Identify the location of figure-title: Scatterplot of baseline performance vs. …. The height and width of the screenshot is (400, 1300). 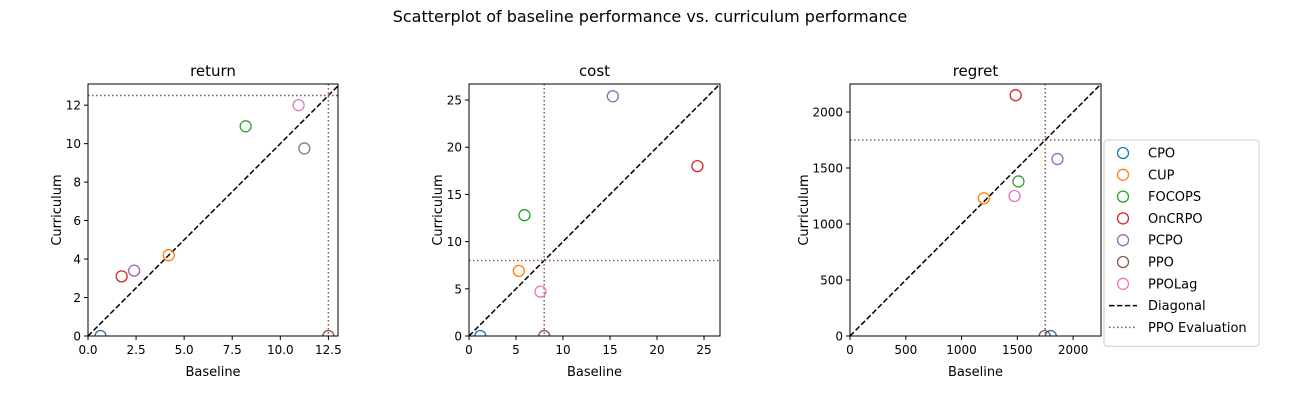
(650, 16).